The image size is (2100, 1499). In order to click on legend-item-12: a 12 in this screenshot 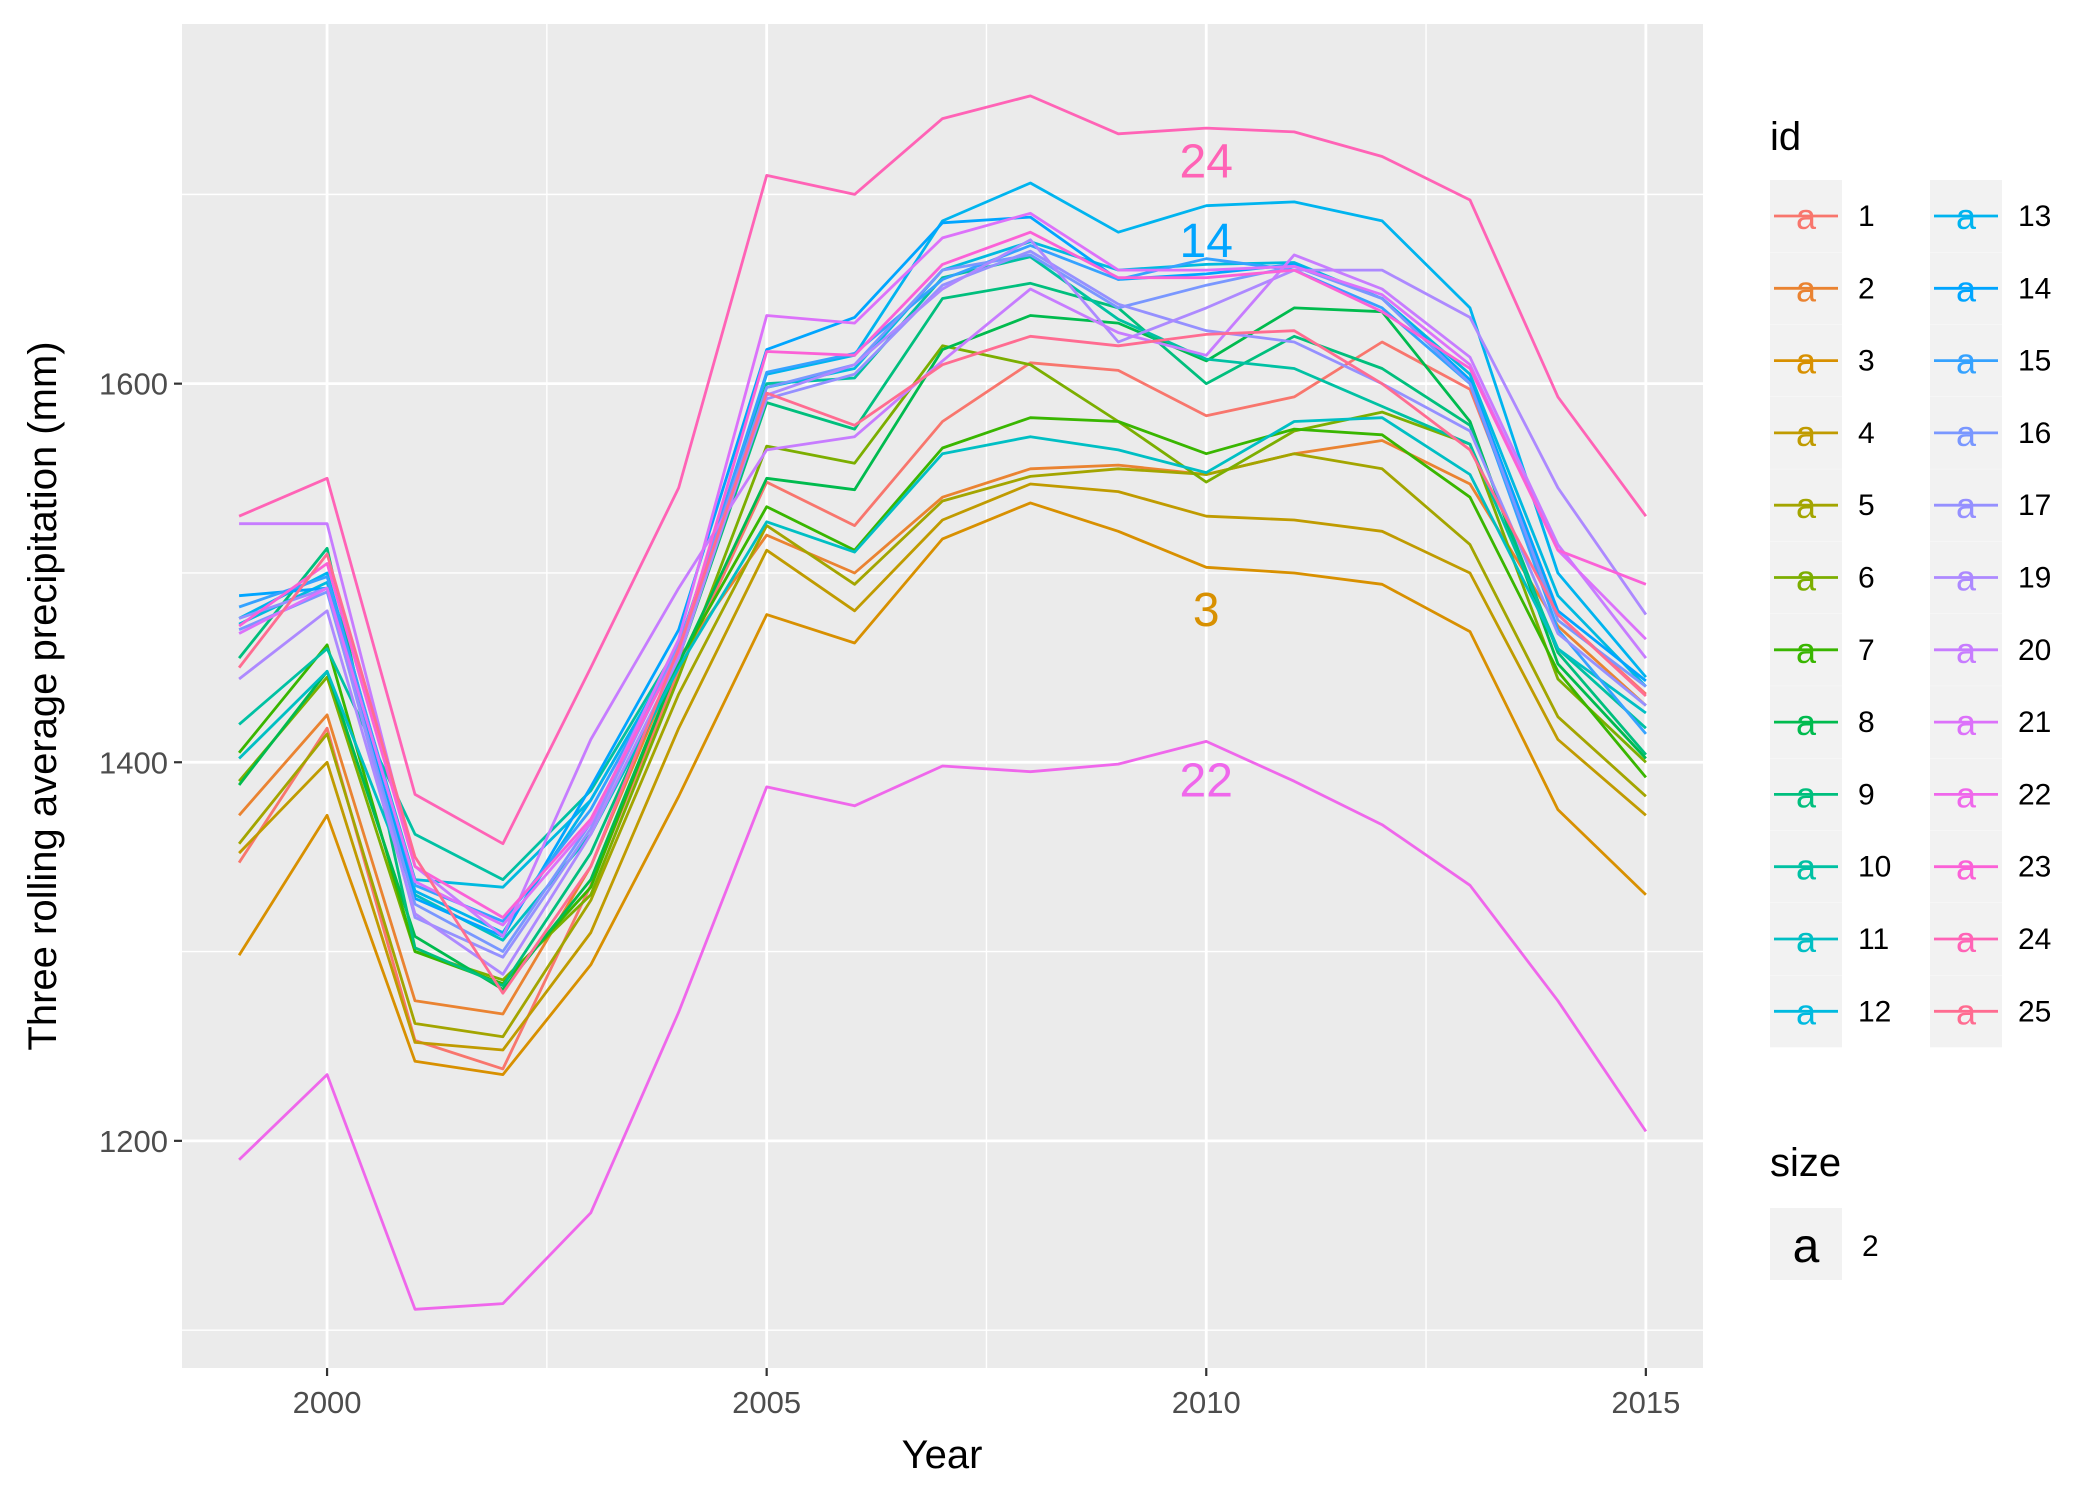, I will do `click(1830, 1011)`.